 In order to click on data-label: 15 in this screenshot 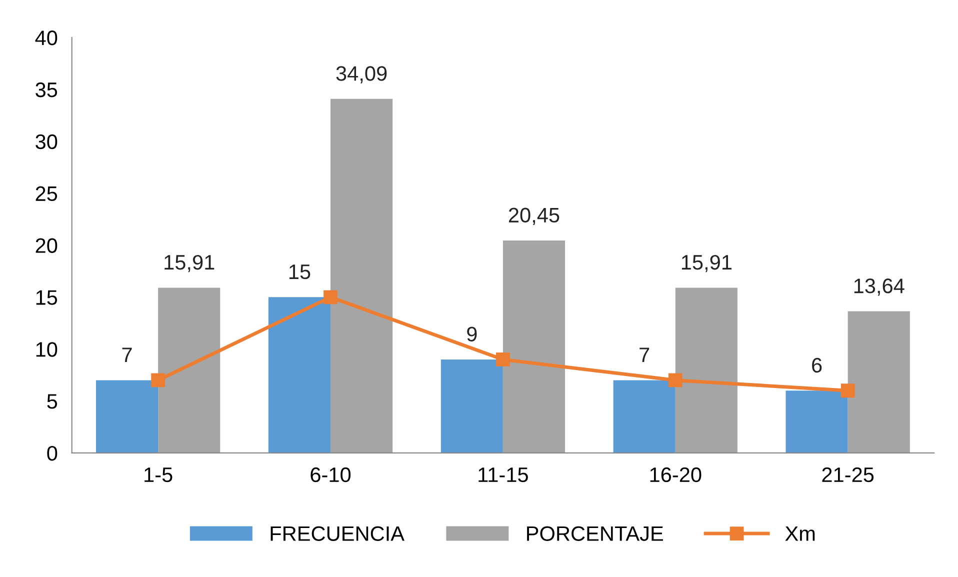, I will do `click(299, 272)`.